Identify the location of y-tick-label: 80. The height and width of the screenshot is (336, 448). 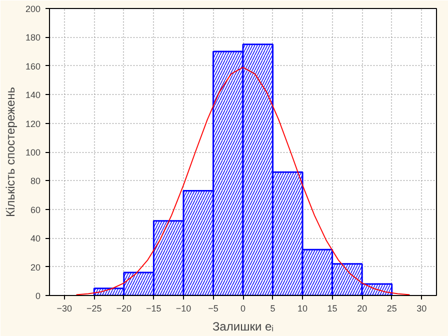
(35, 181).